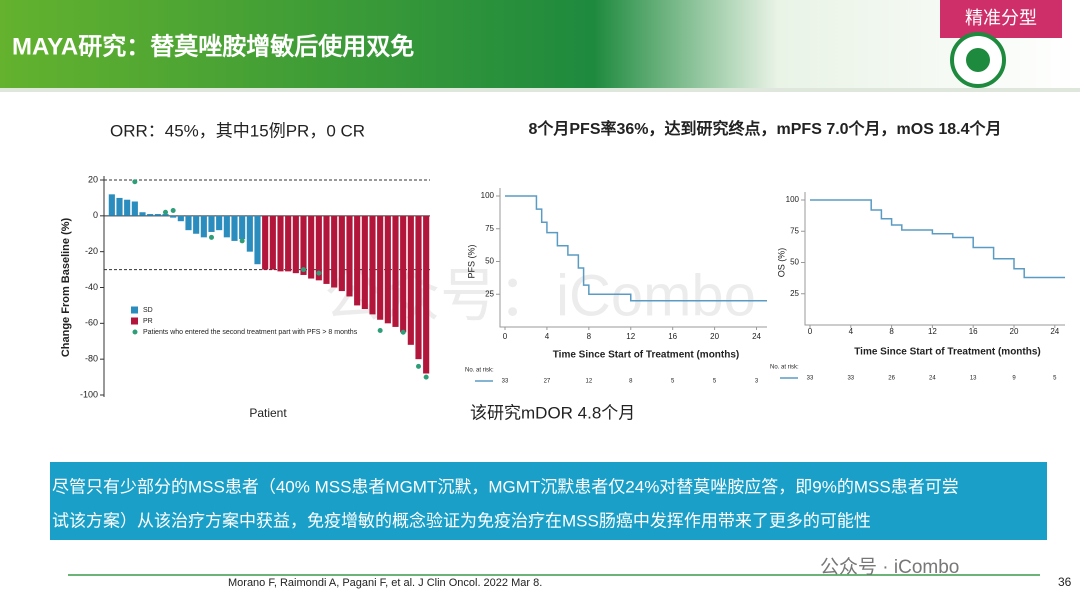 This screenshot has height=608, width=1080. Describe the element at coordinates (978, 60) in the screenshot. I see `logo-inner` at that location.